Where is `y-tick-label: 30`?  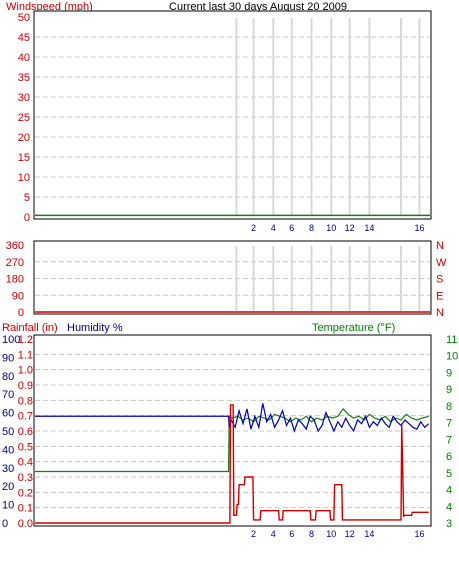
y-tick-label: 30 is located at coordinates (24, 98).